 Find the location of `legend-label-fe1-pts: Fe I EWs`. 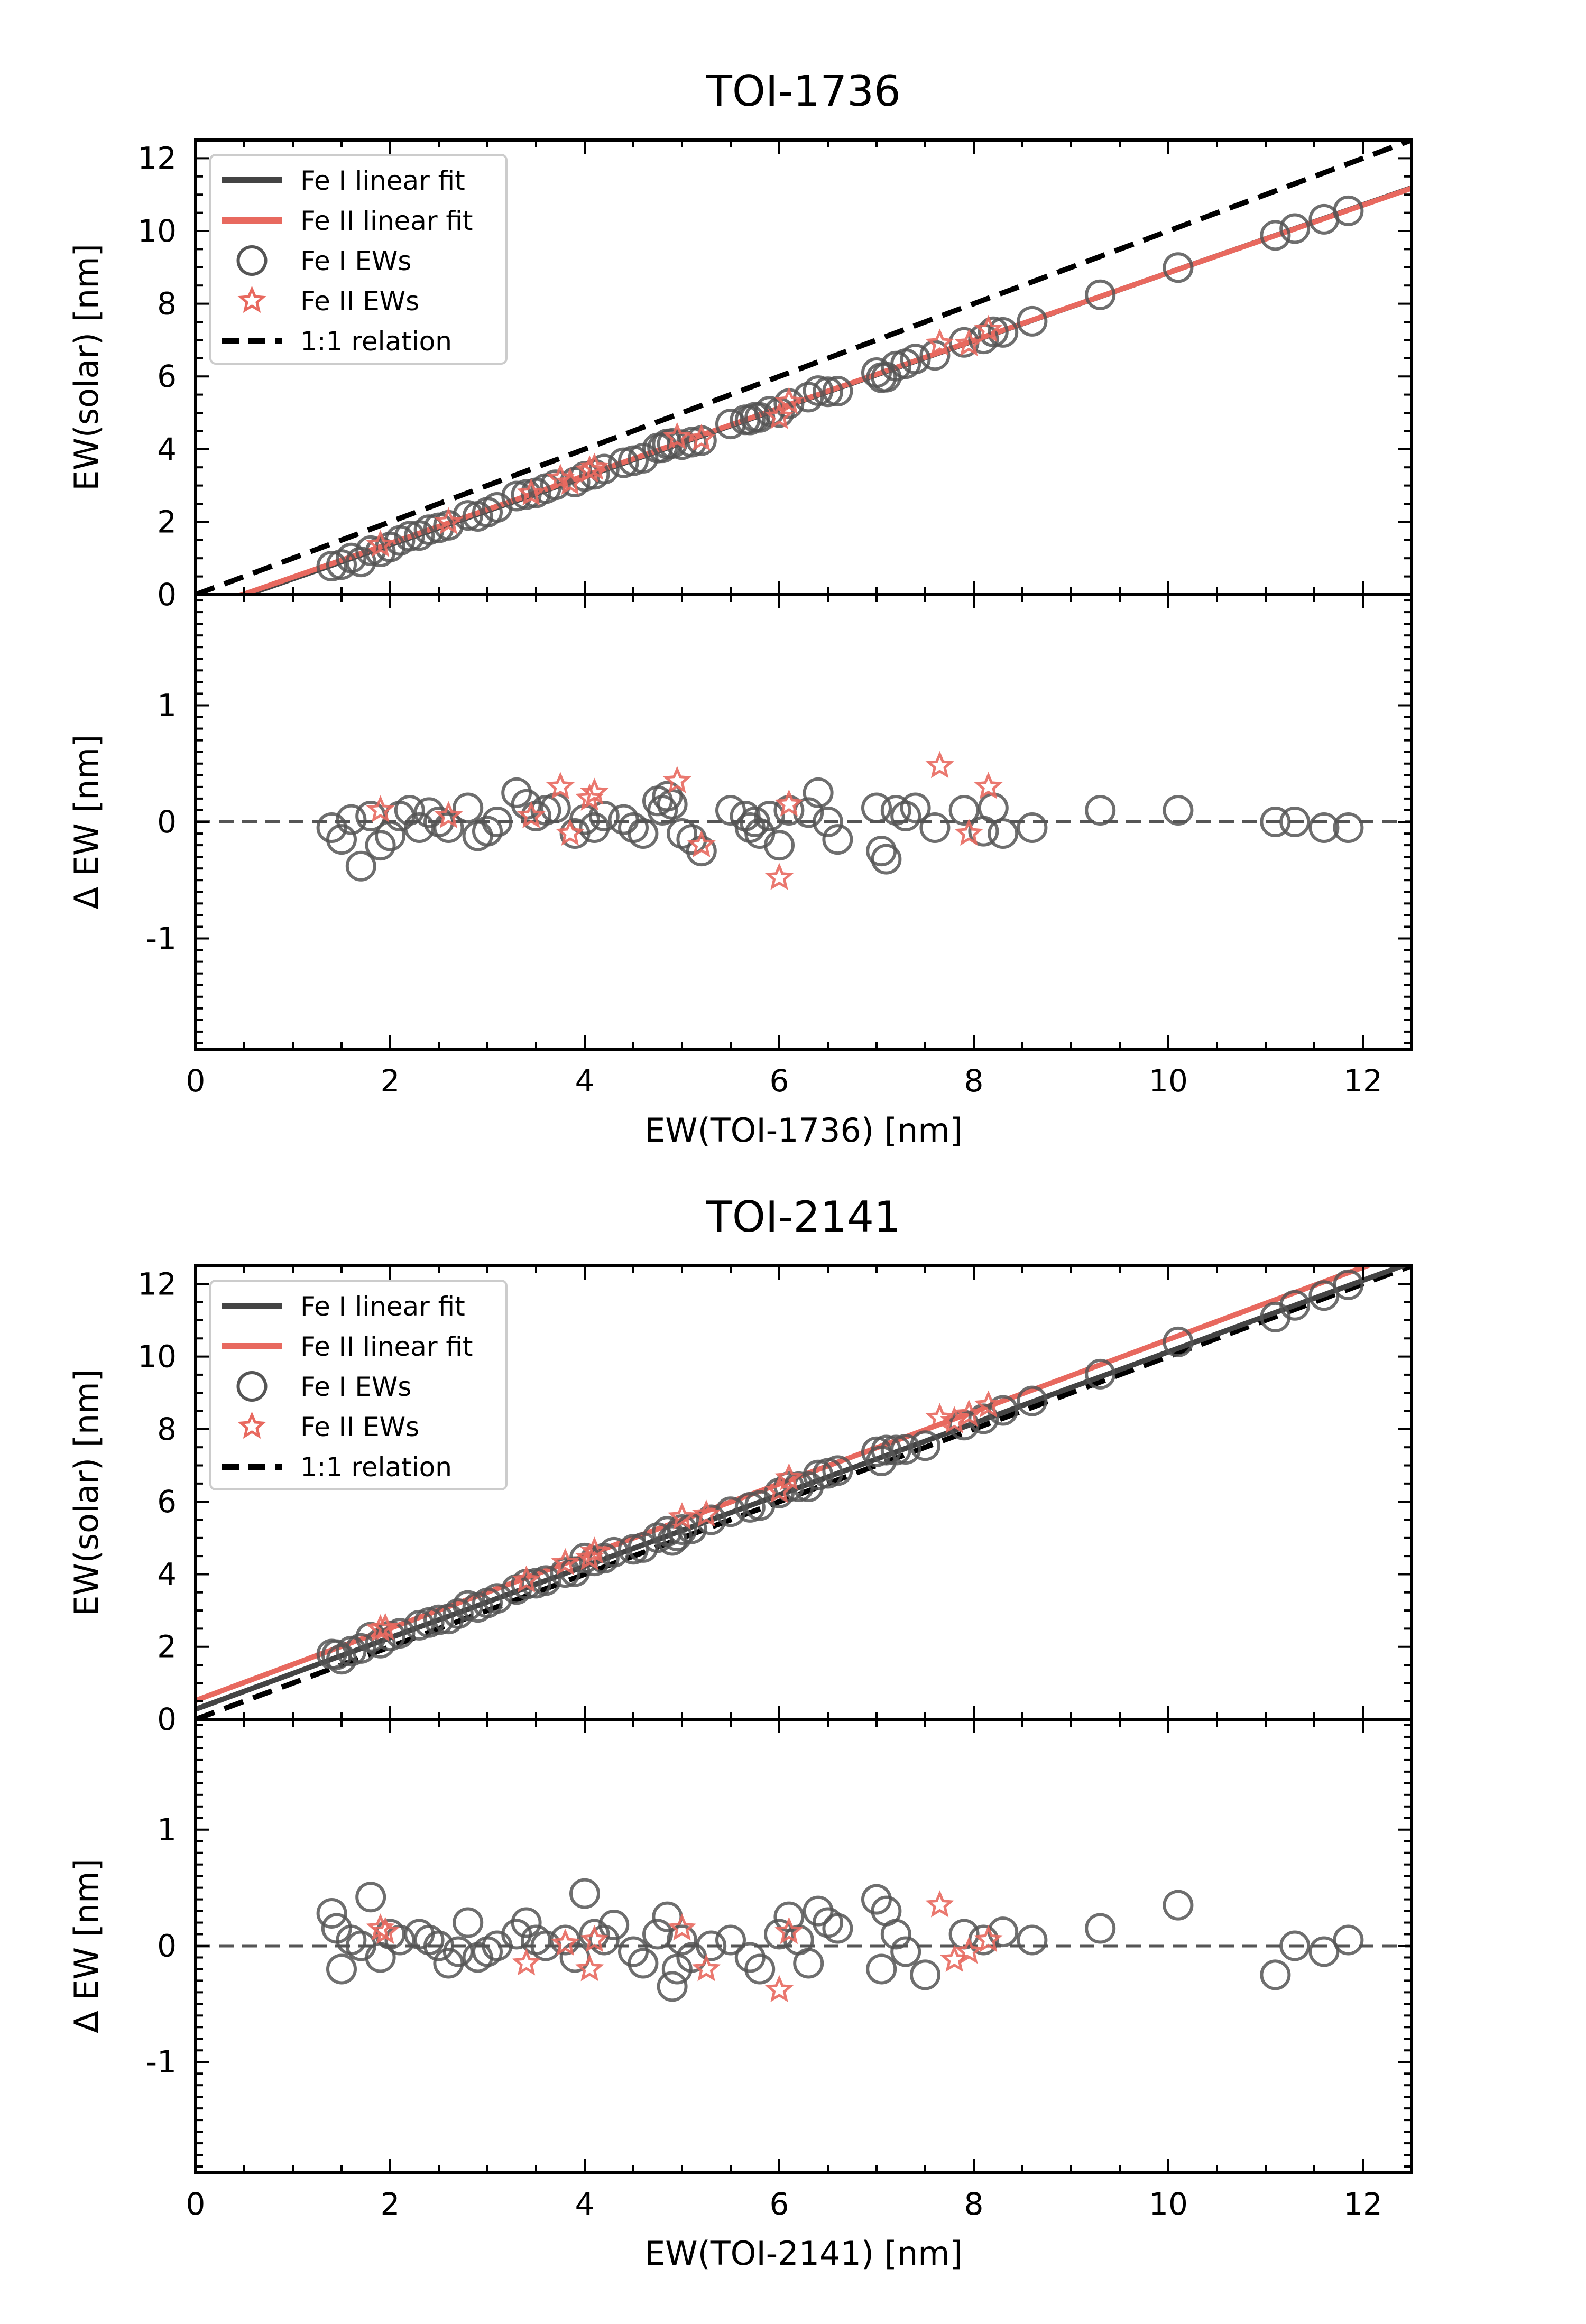

legend-label-fe1-pts: Fe I EWs is located at coordinates (355, 261).